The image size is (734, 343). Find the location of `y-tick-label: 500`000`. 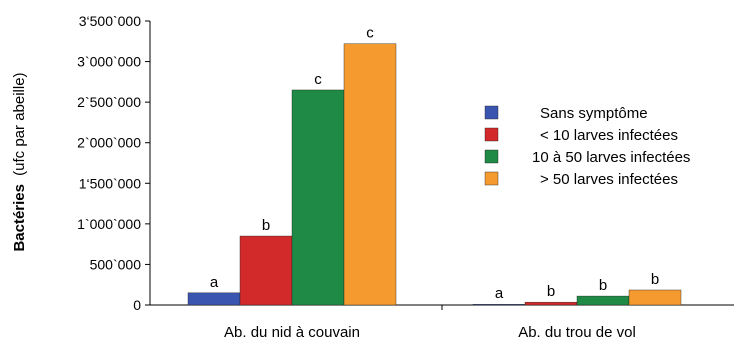

y-tick-label: 500`000 is located at coordinates (116, 264).